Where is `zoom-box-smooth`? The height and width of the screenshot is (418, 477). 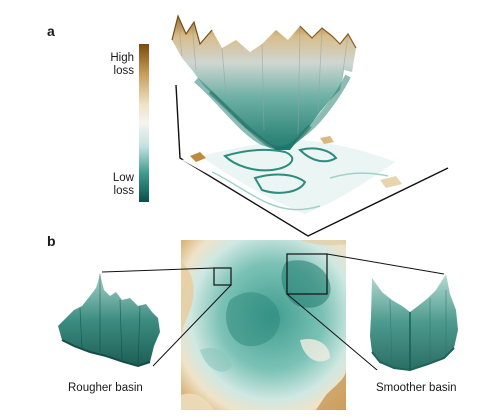 zoom-box-smooth is located at coordinates (307, 274).